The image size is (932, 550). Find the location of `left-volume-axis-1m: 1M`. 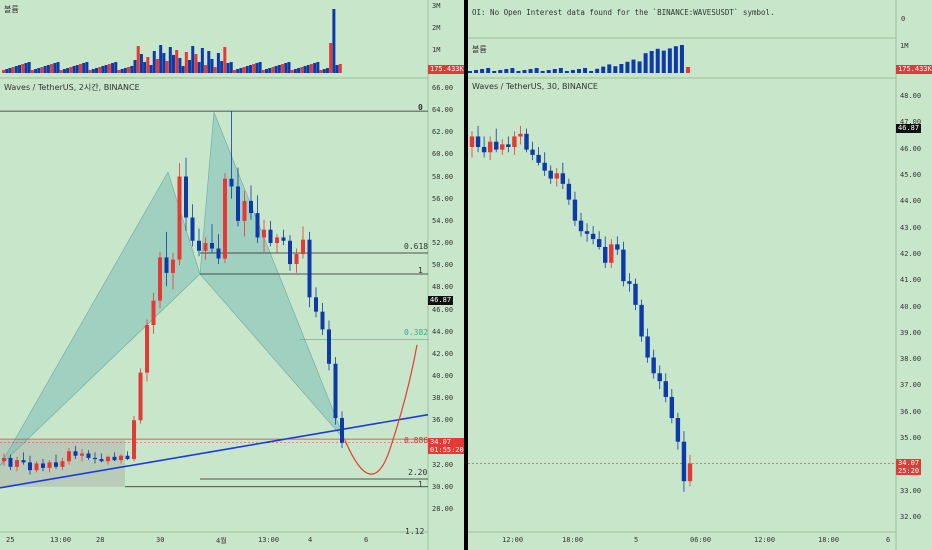

left-volume-axis-1m: 1M is located at coordinates (436, 50).